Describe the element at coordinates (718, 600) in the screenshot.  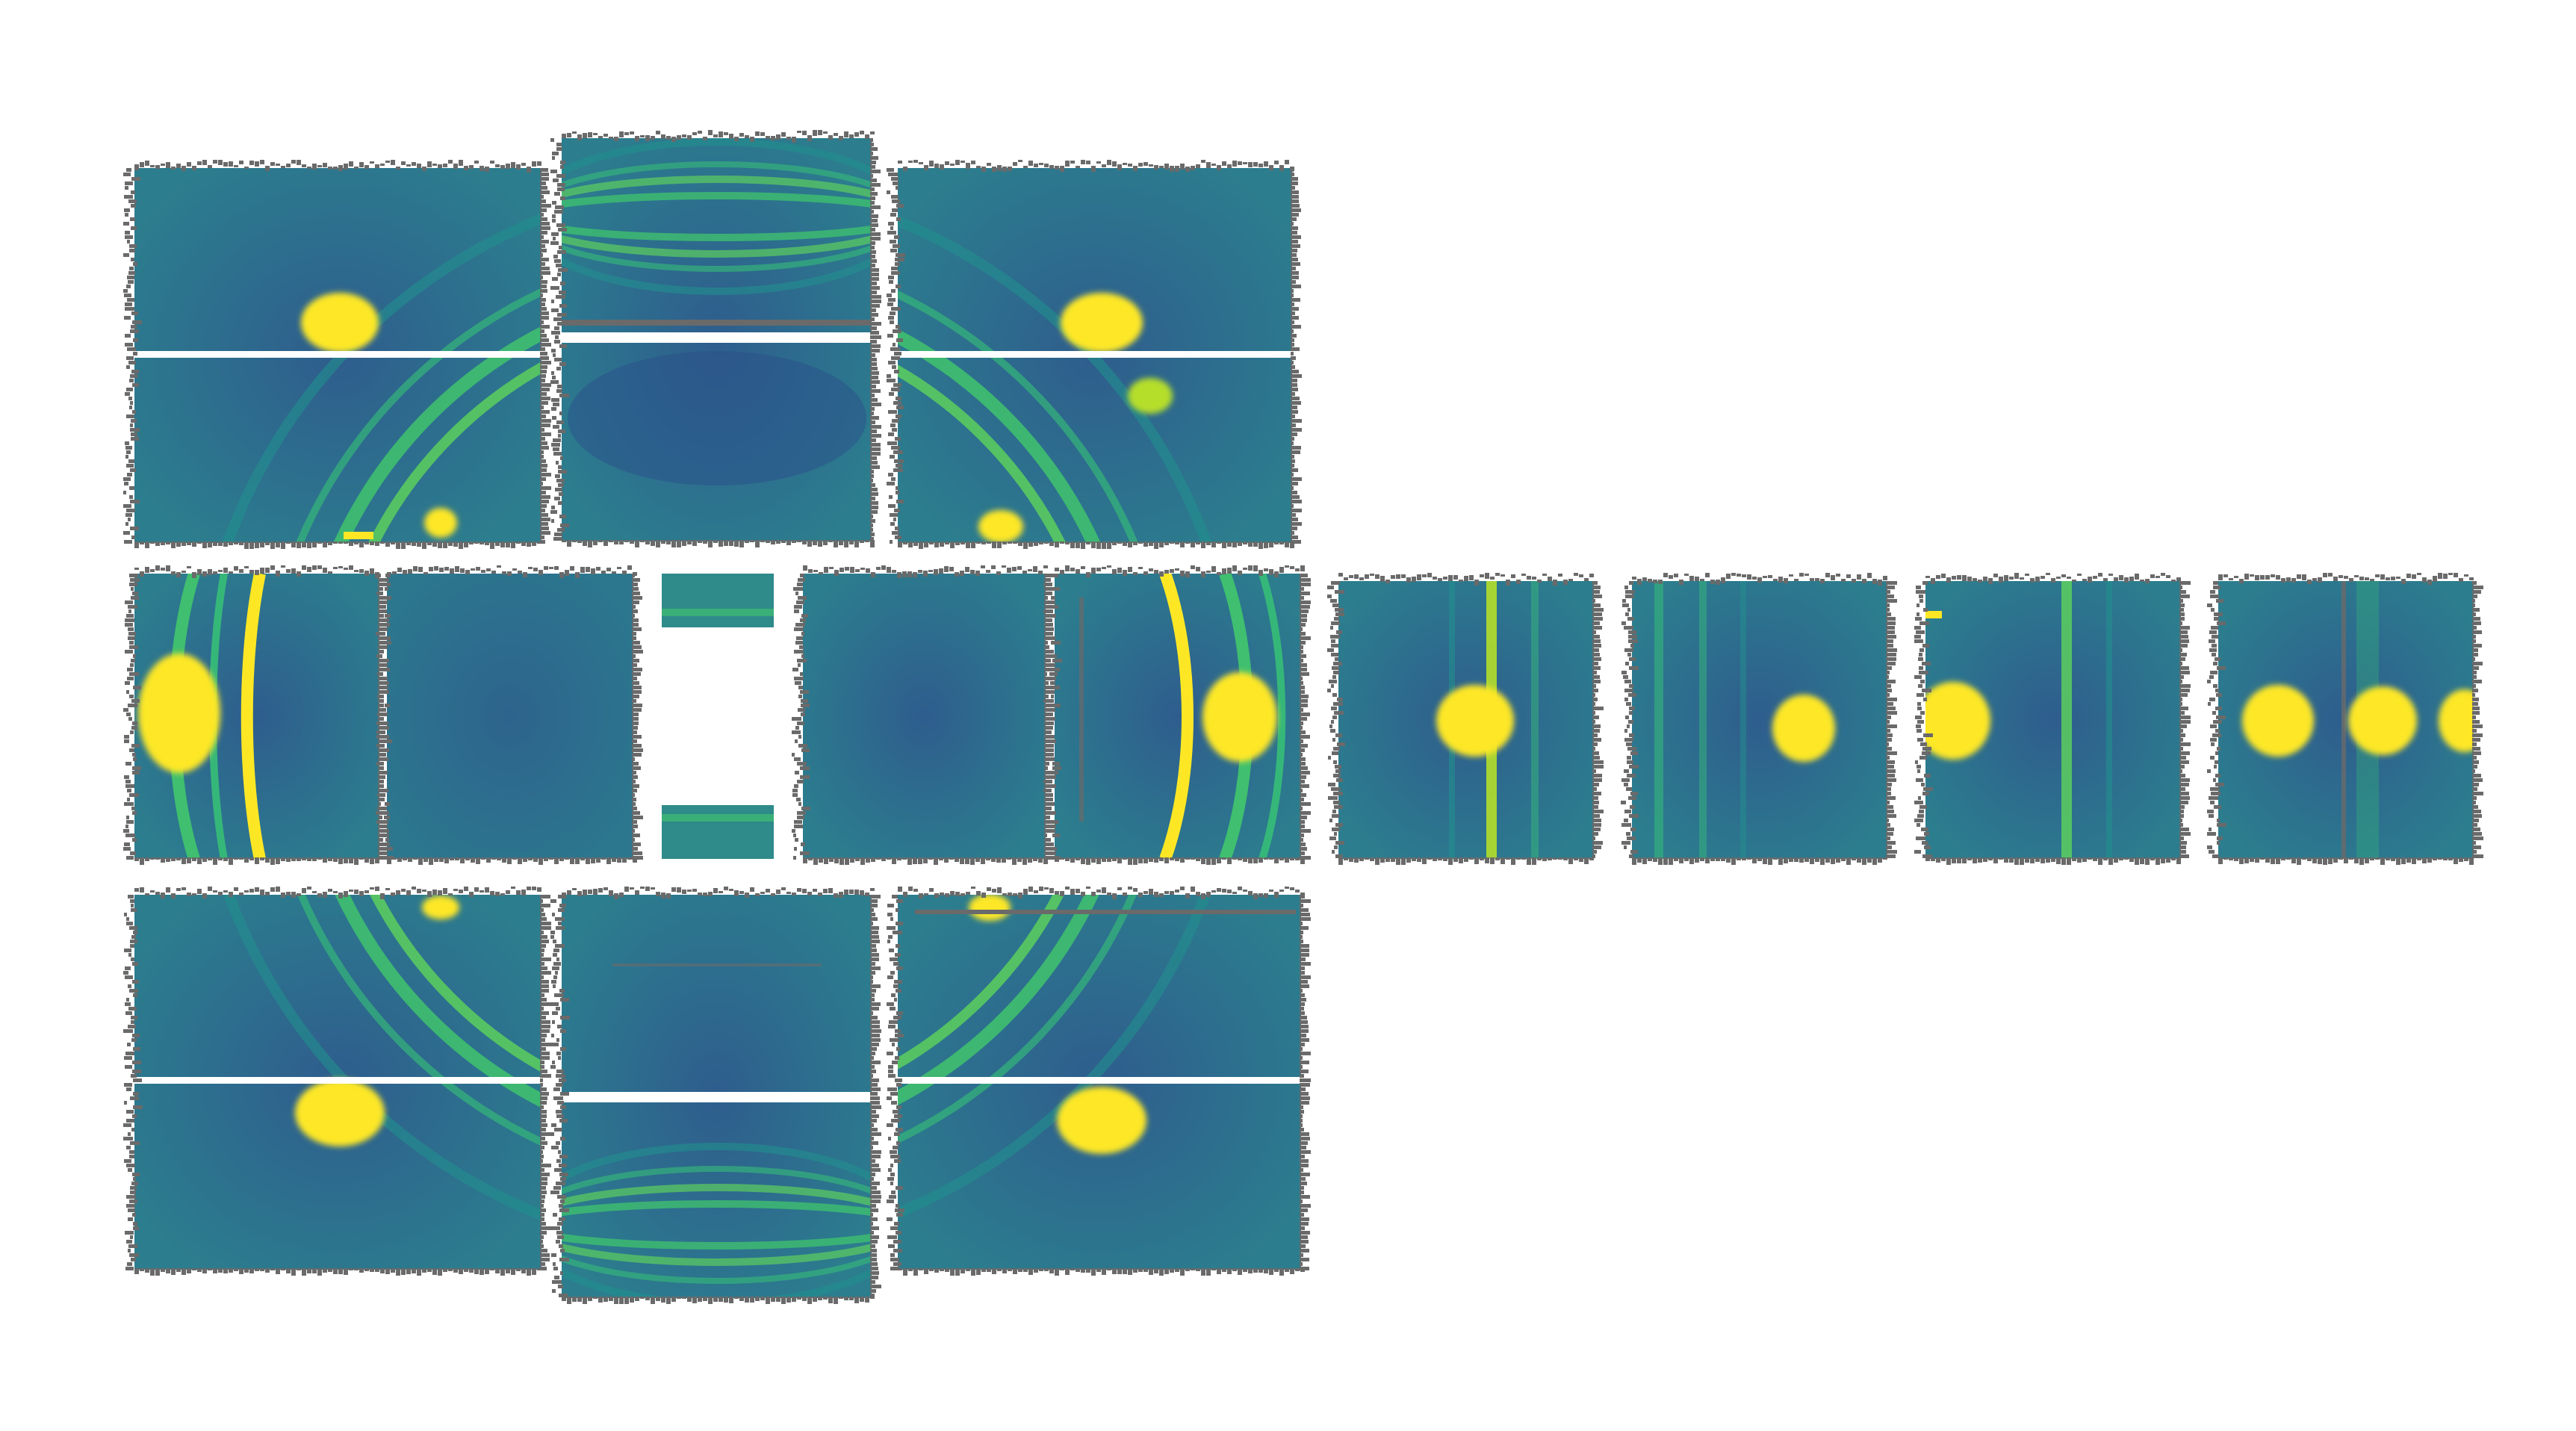
I see `tile-center-stub-top` at that location.